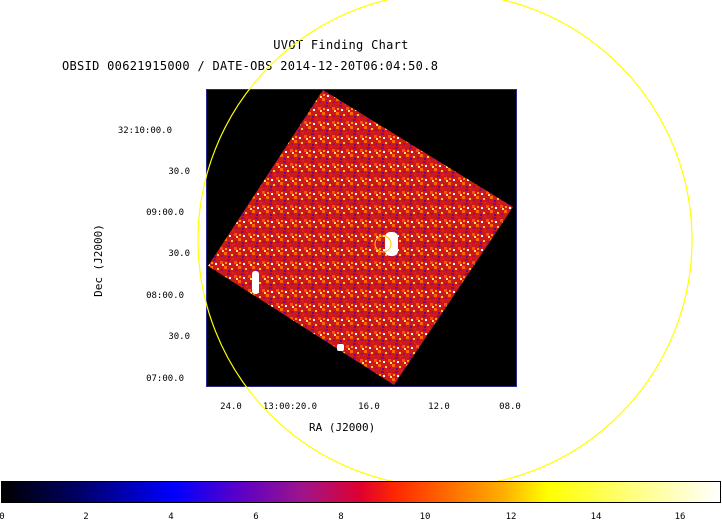 This screenshot has height=522, width=722. I want to click on ra-tick: 08.0, so click(510, 407).